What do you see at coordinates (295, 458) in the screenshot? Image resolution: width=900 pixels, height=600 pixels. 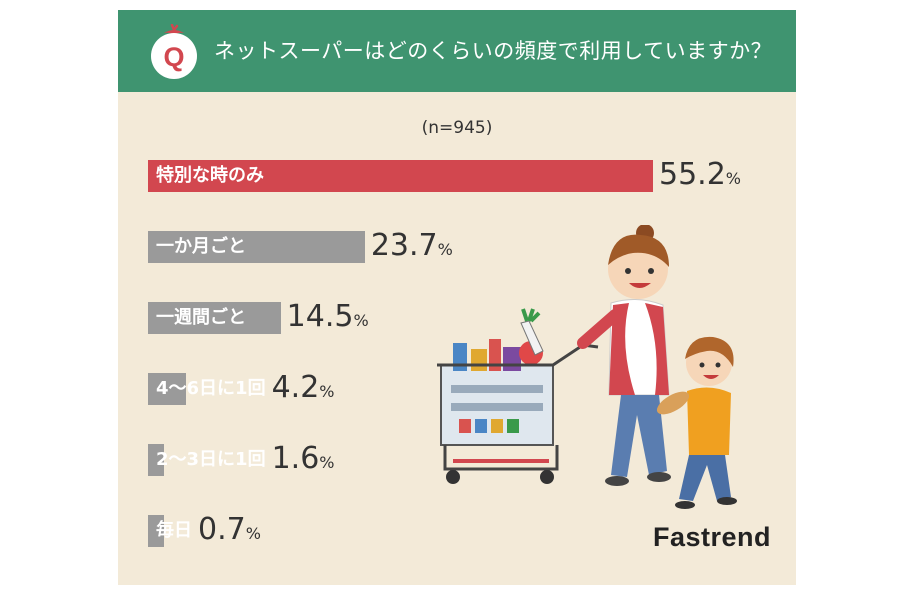 I see `value-number: 1.6` at bounding box center [295, 458].